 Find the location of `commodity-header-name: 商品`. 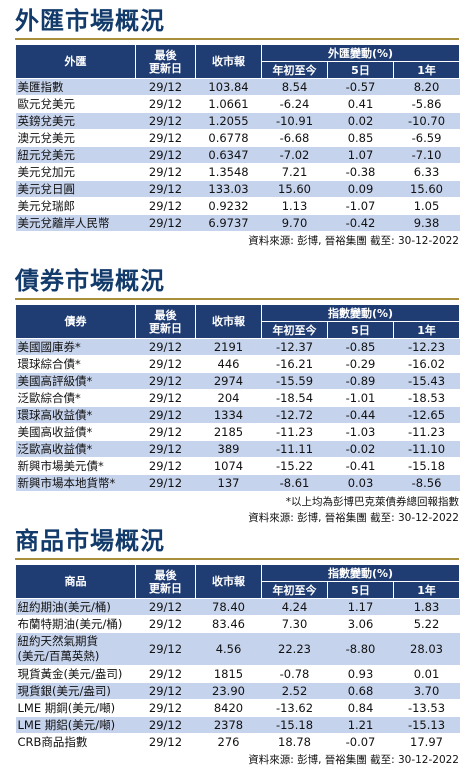

commodity-header-name: 商品 is located at coordinates (75, 581).